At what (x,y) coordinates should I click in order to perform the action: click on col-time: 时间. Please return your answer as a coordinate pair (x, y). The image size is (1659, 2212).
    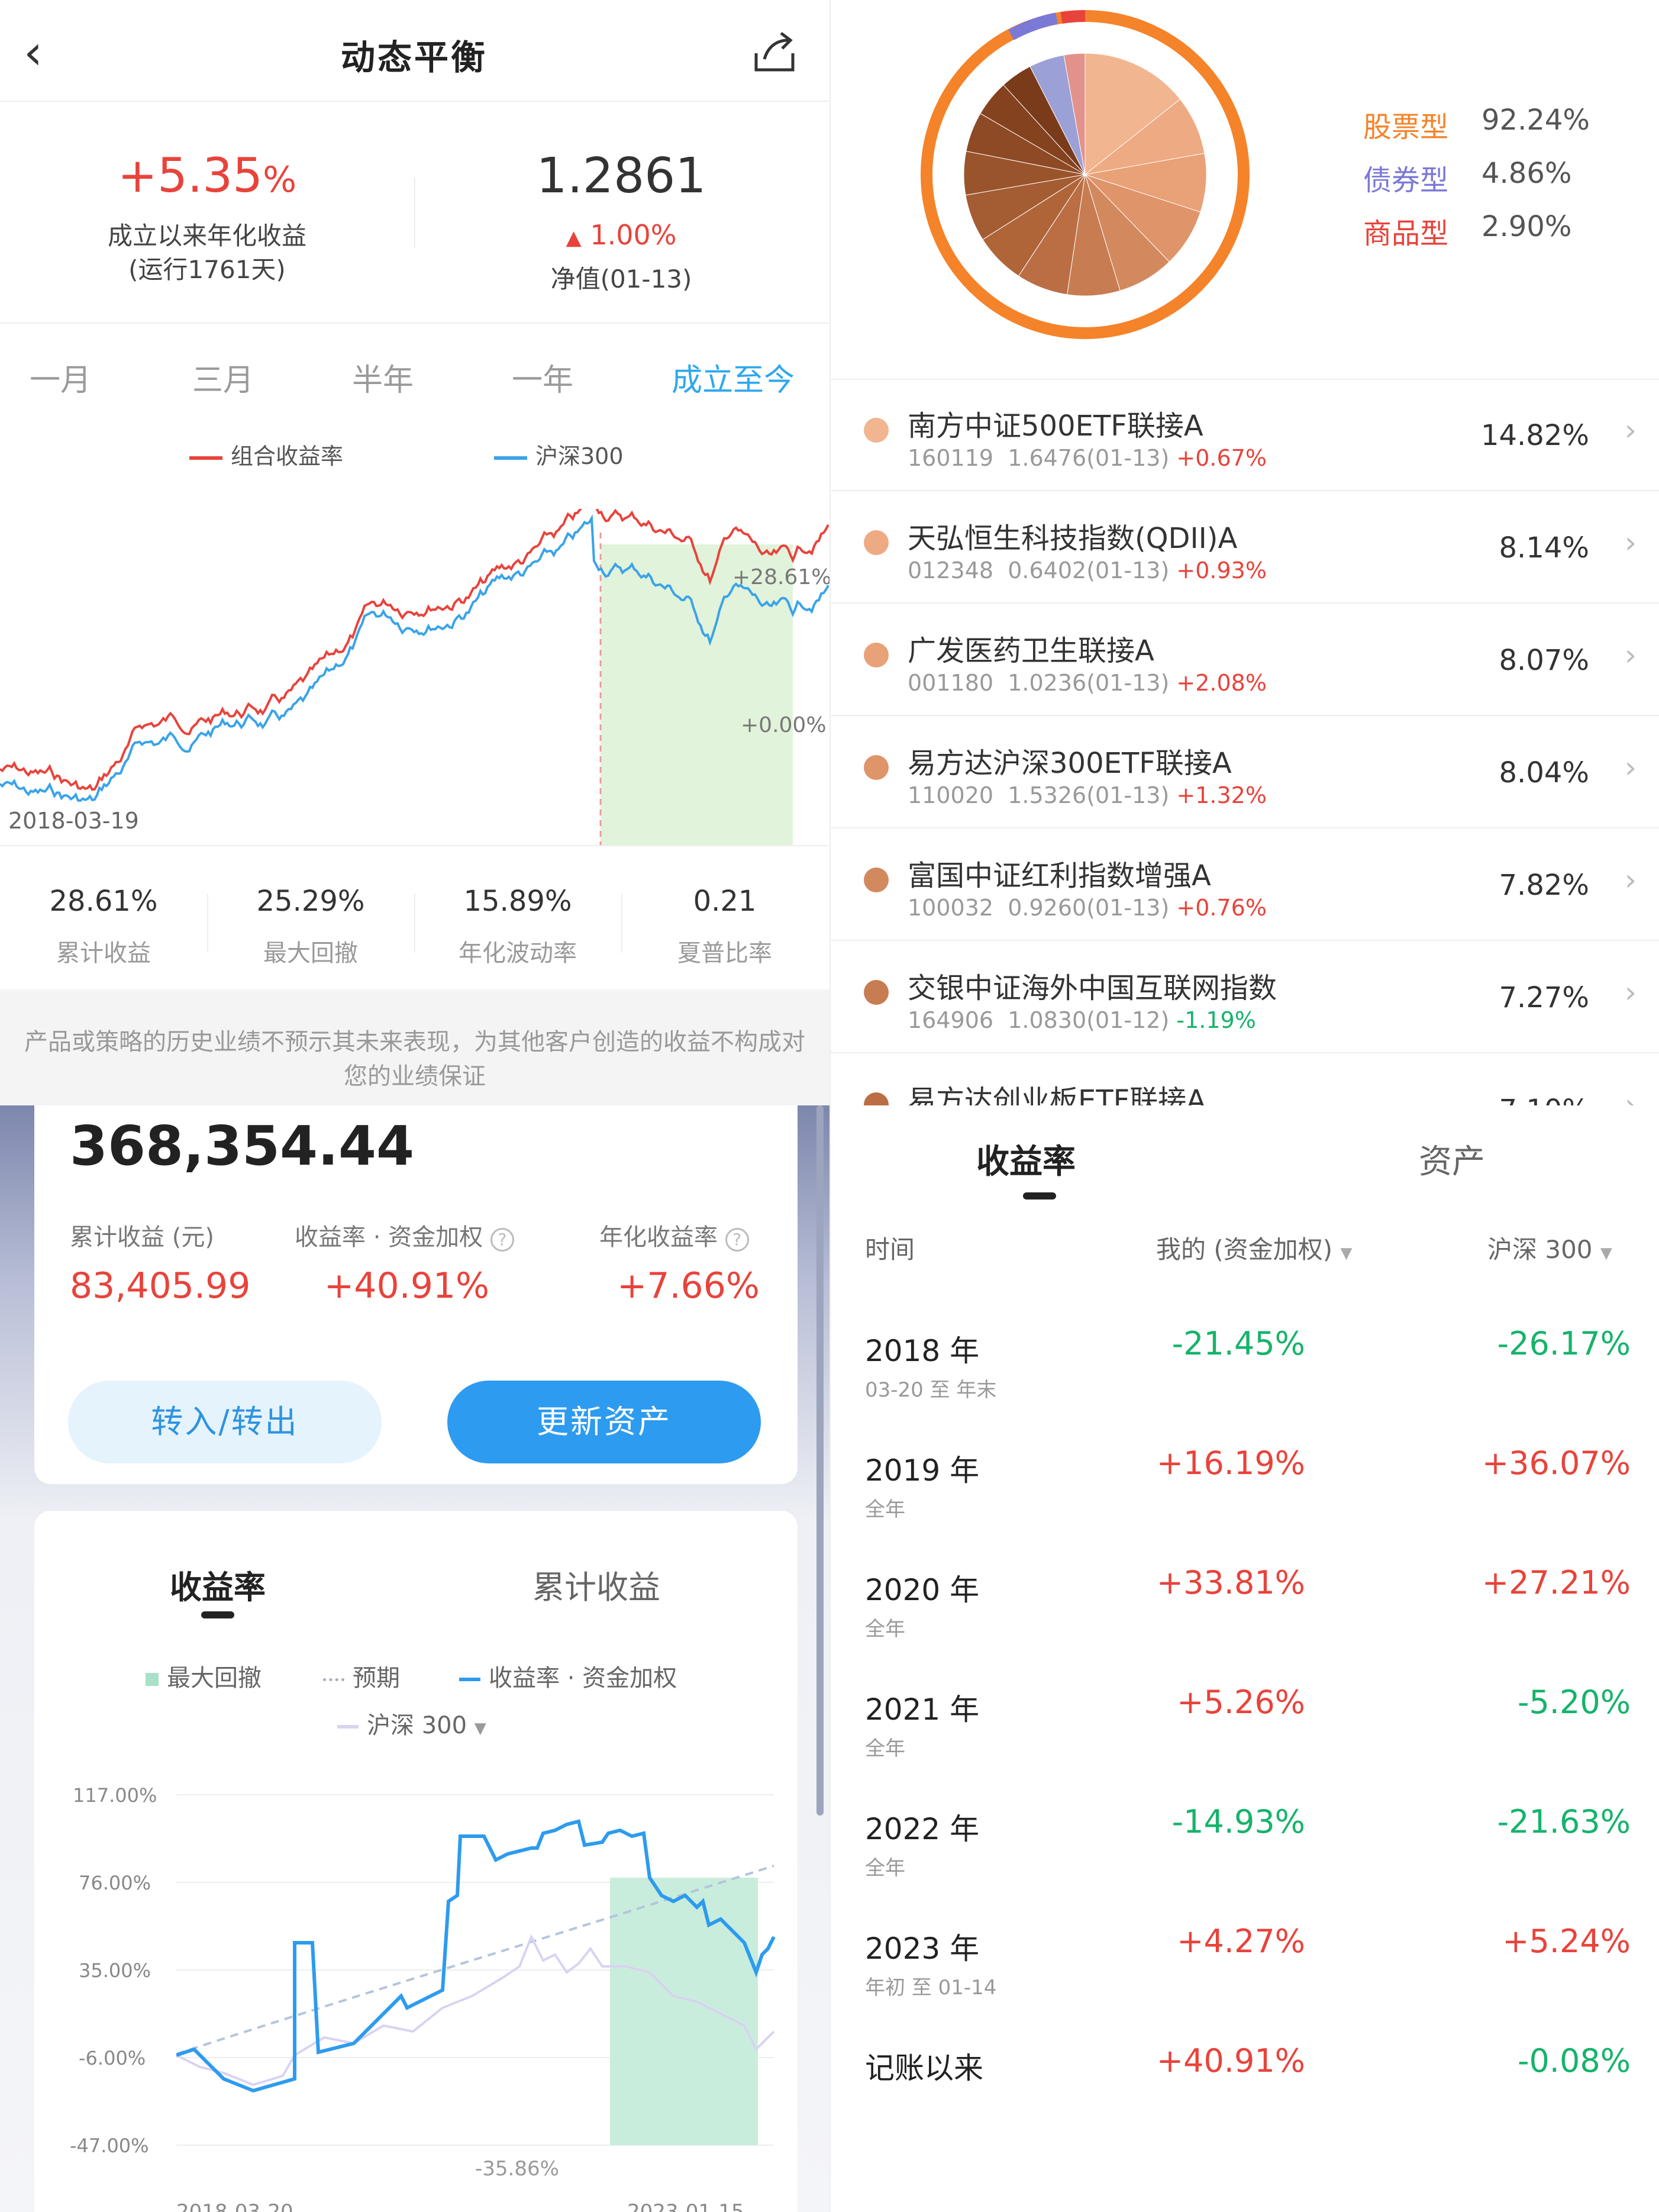
    Looking at the image, I should click on (890, 1249).